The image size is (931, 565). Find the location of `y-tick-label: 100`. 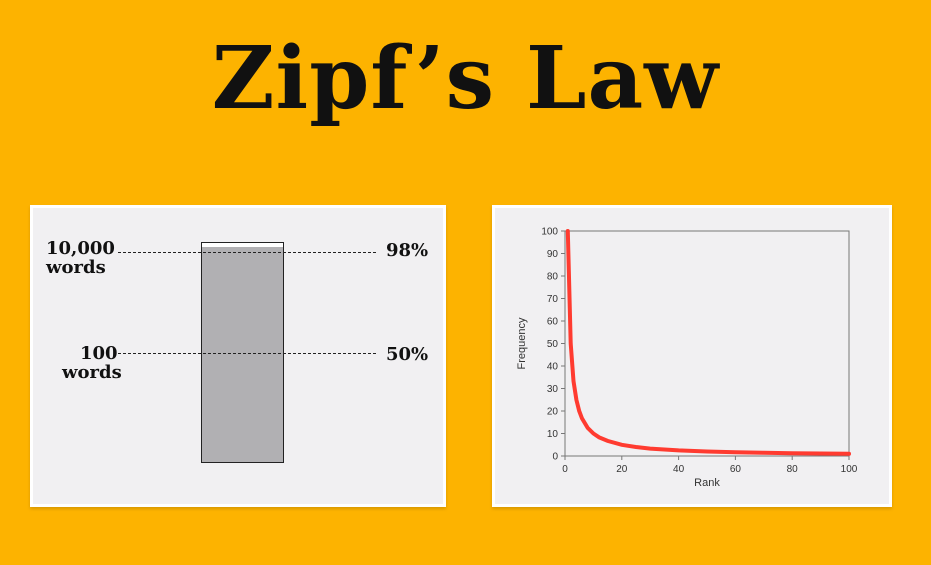

y-tick-label: 100 is located at coordinates (549, 232).